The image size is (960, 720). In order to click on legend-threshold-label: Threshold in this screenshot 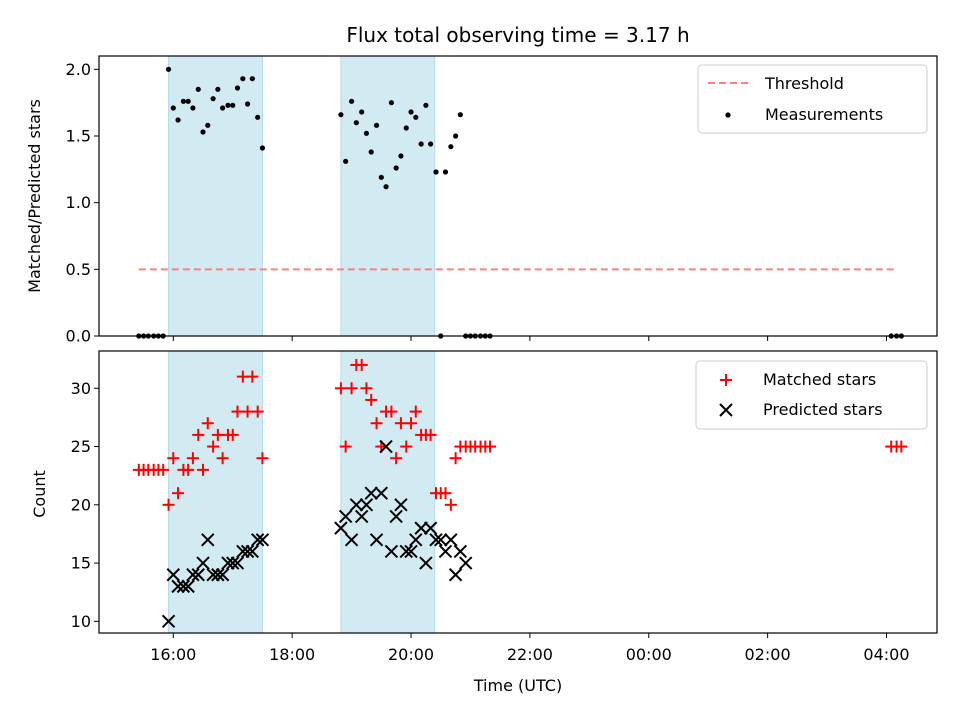, I will do `click(804, 83)`.